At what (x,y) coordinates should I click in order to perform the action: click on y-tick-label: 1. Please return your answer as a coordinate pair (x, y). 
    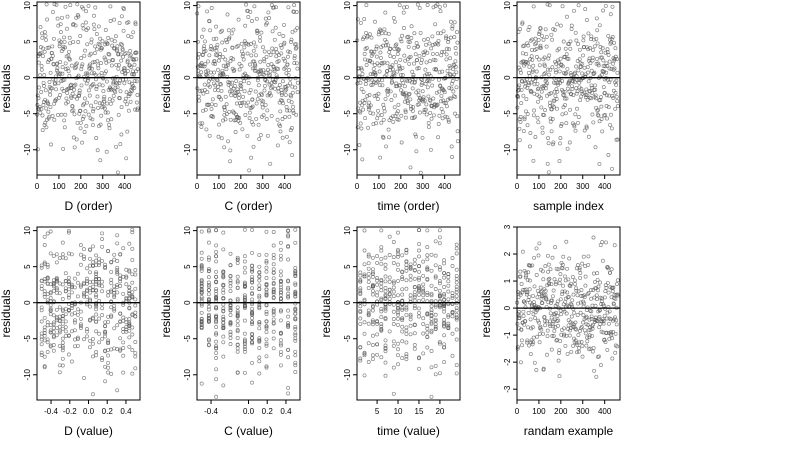
    Looking at the image, I should click on (507, 280).